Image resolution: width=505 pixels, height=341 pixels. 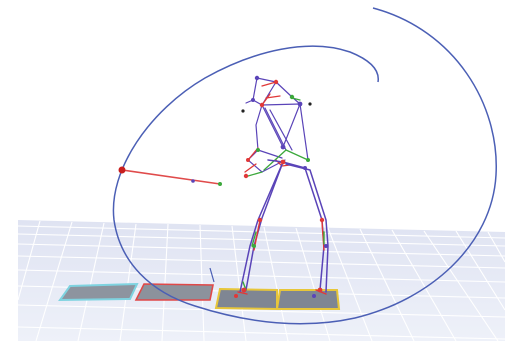 What do you see at coordinates (170, 176) in the screenshot?
I see `golf-club` at bounding box center [170, 176].